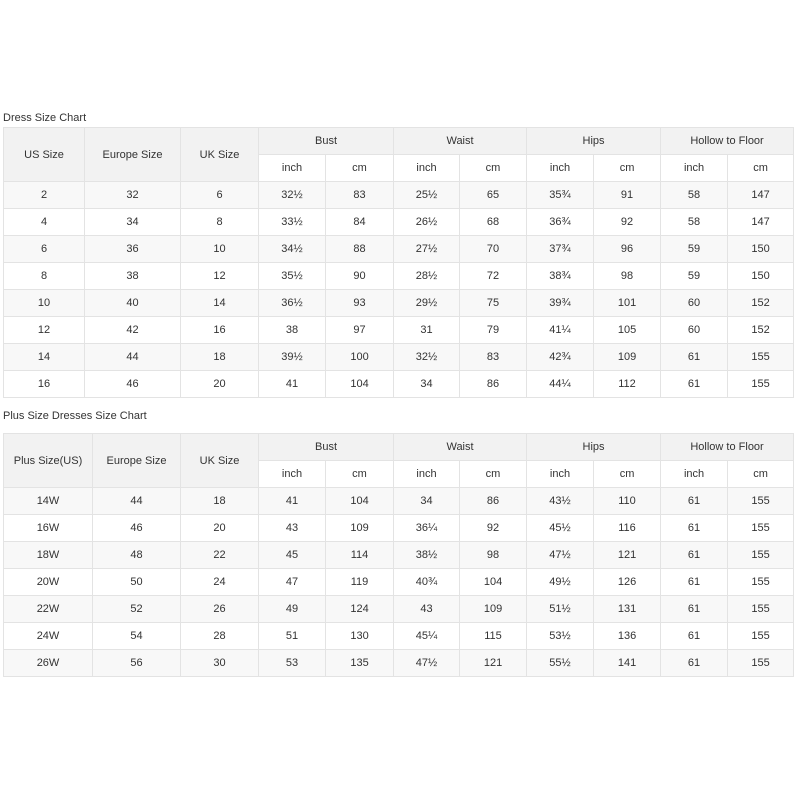 The height and width of the screenshot is (800, 800). Describe the element at coordinates (399, 582) in the screenshot. I see `table-row: 20W 50 24 47 119 40¾ 104 49½ 126 61 155` at that location.